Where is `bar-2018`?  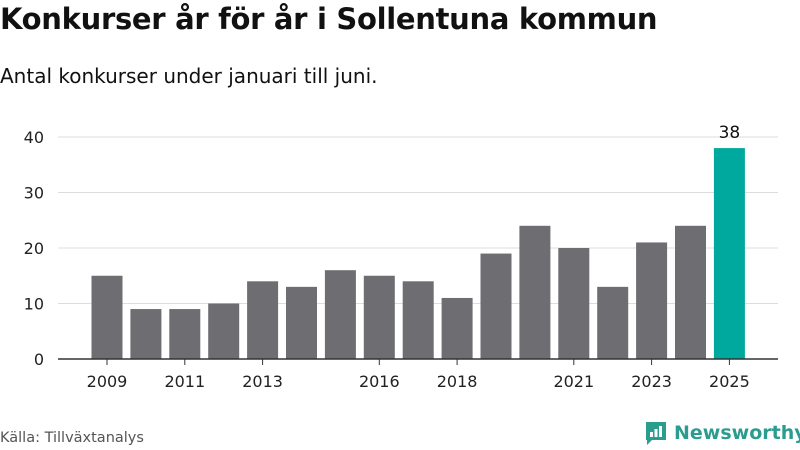
bar-2018 is located at coordinates (457, 328).